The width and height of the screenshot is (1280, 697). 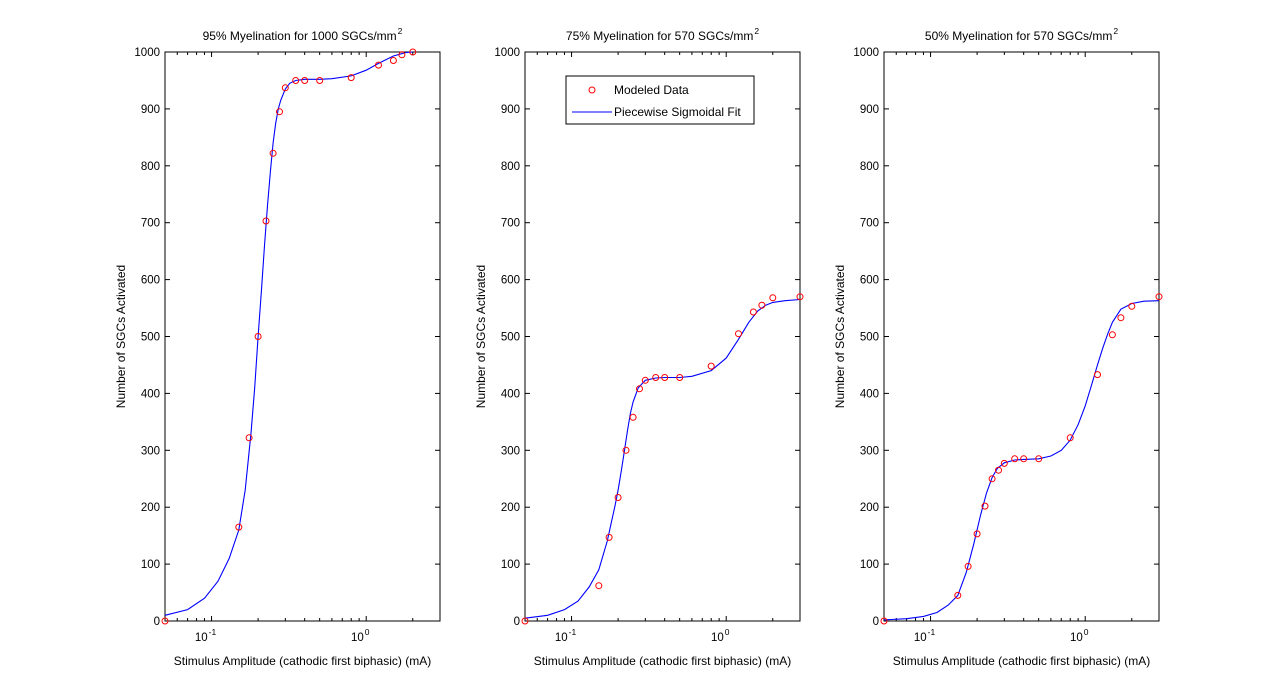 What do you see at coordinates (677, 112) in the screenshot?
I see `legend-label: Piecewise Sigmoidal Fit` at bounding box center [677, 112].